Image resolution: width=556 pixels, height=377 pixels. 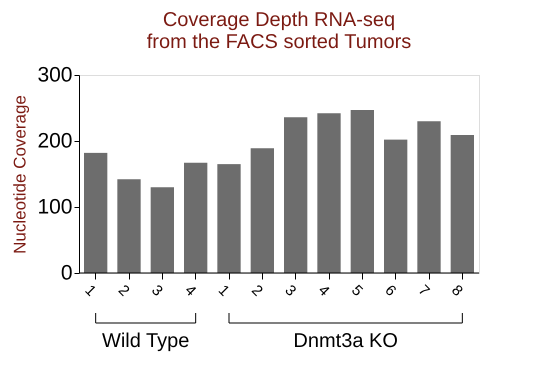 I want to click on y-tick-label: 200, so click(x=54, y=141).